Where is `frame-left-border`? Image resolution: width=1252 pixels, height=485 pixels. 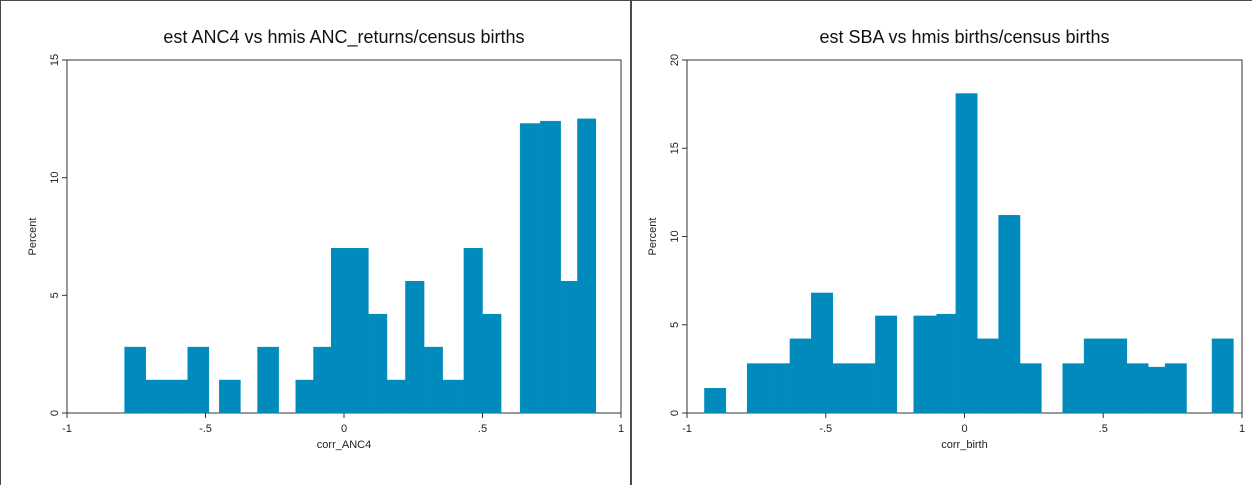 frame-left-border is located at coordinates (0, 242).